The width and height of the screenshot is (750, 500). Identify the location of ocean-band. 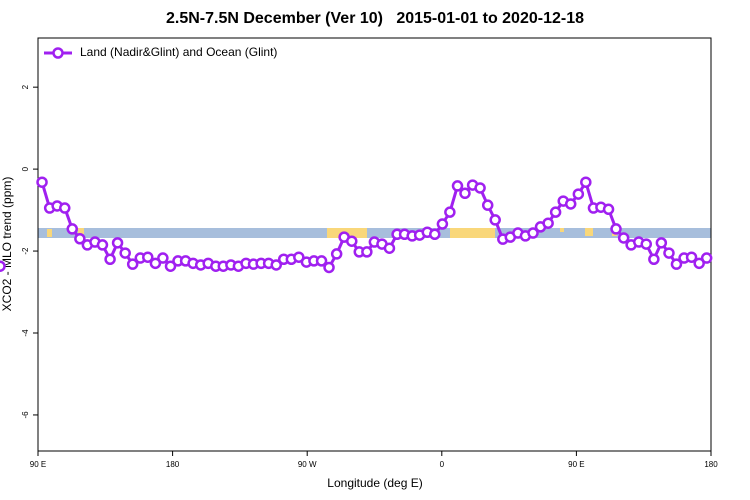
(374, 233).